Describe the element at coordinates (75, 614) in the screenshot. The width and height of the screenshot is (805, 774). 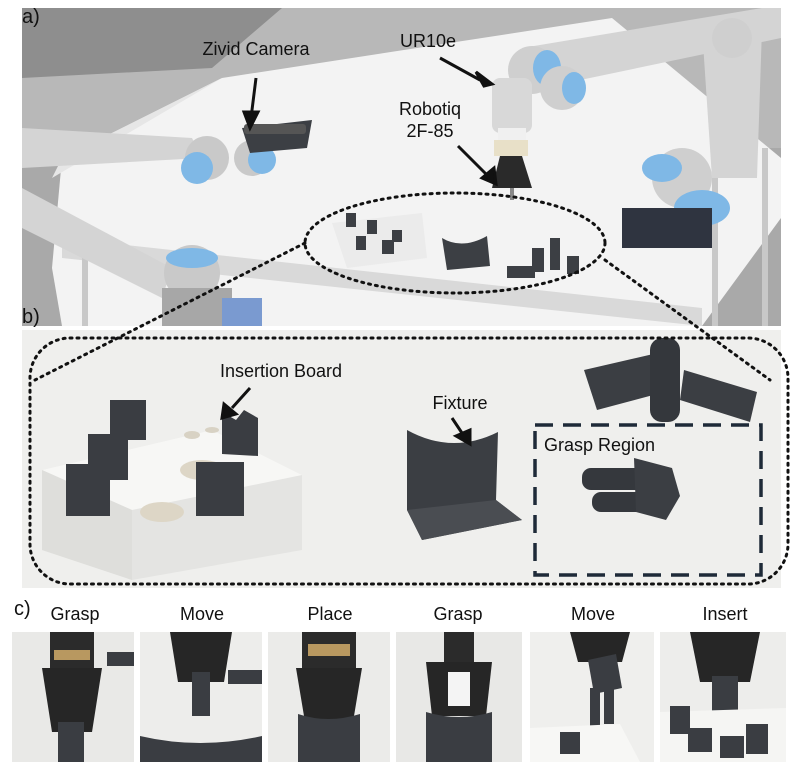
I see `step-label-1: Grasp` at that location.